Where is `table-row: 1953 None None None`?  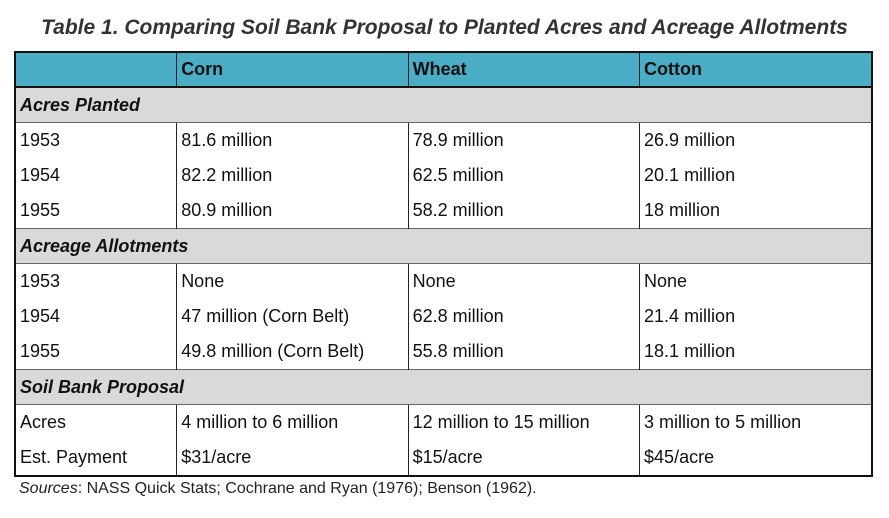
table-row: 1953 None None None is located at coordinates (443, 281).